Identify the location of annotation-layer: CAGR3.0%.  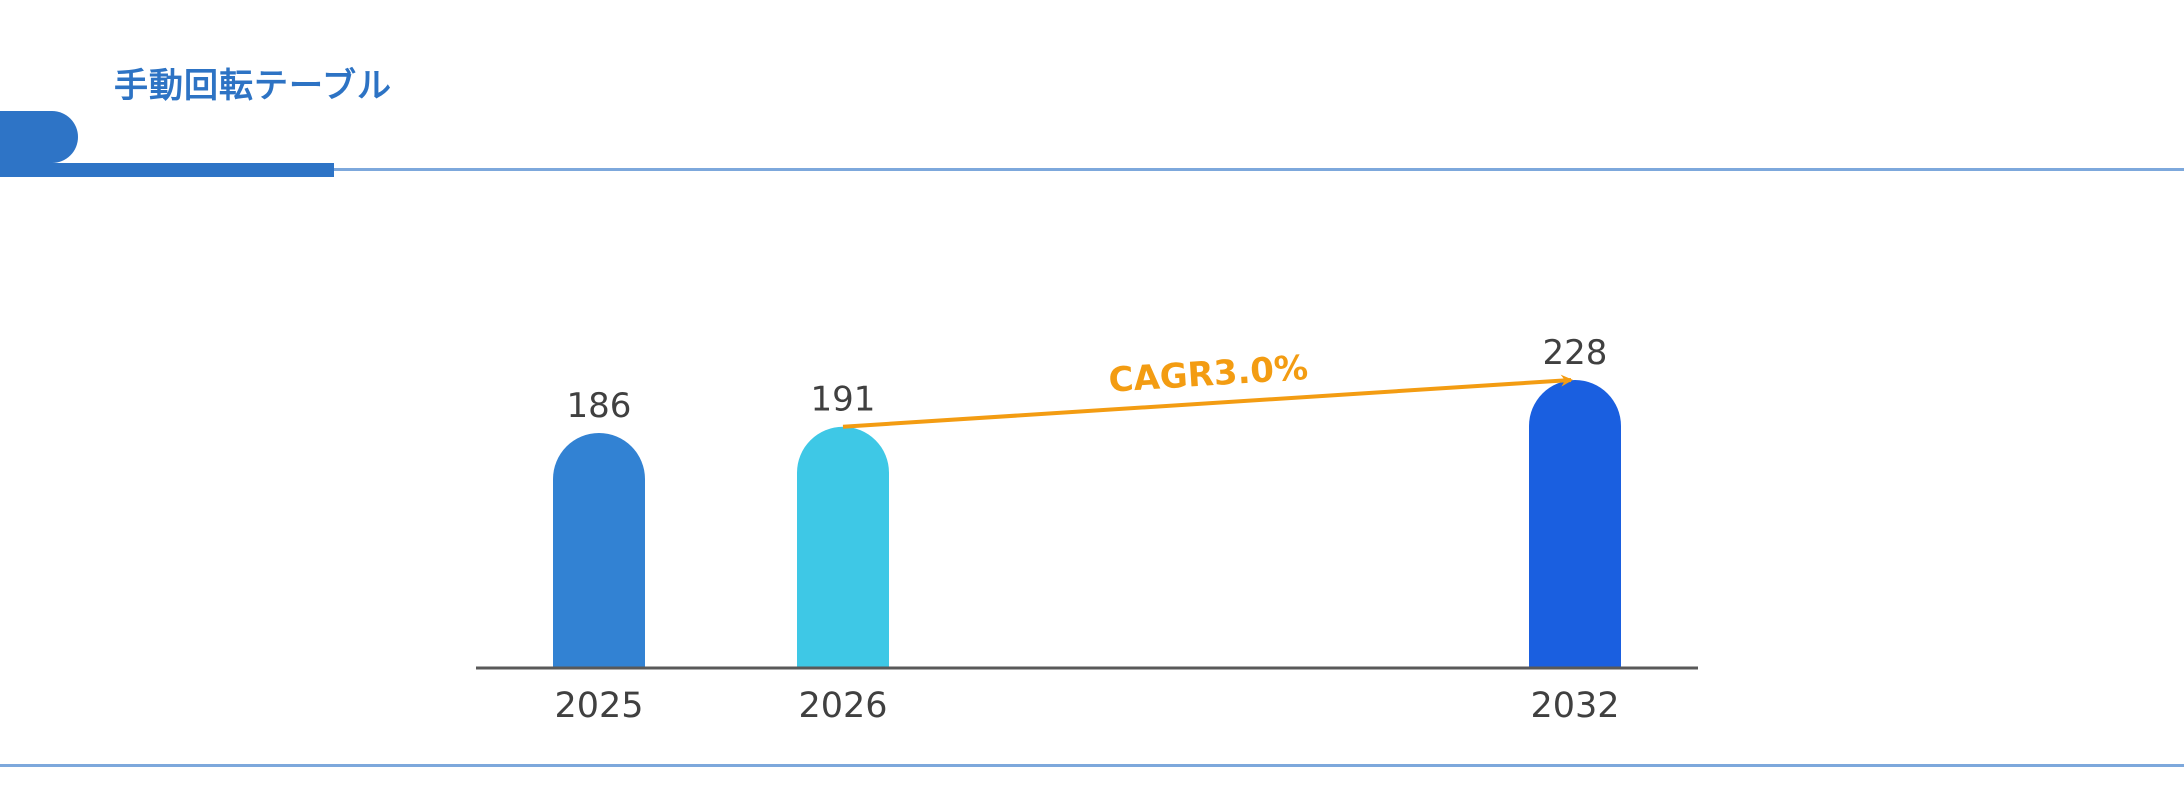
(1207, 388).